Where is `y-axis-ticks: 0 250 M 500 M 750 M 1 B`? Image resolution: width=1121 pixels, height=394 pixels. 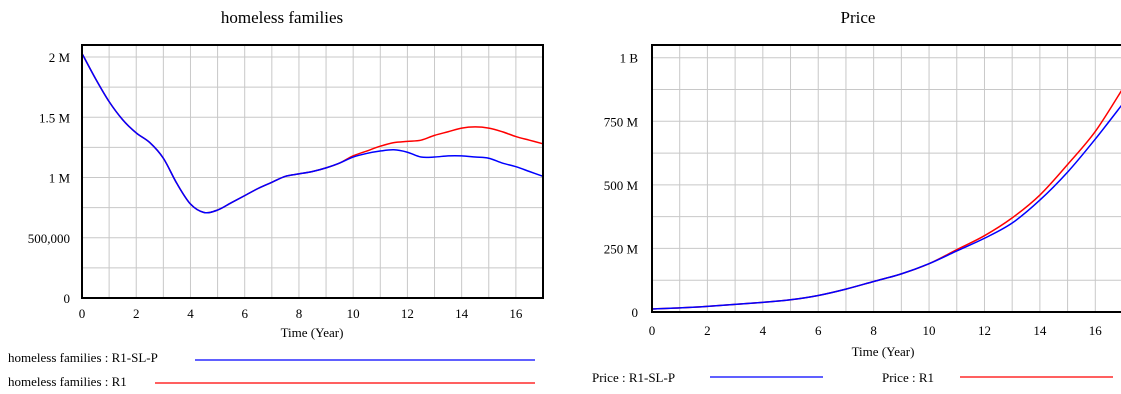
y-axis-ticks: 0 250 M 500 M 750 M 1 B is located at coordinates (621, 185).